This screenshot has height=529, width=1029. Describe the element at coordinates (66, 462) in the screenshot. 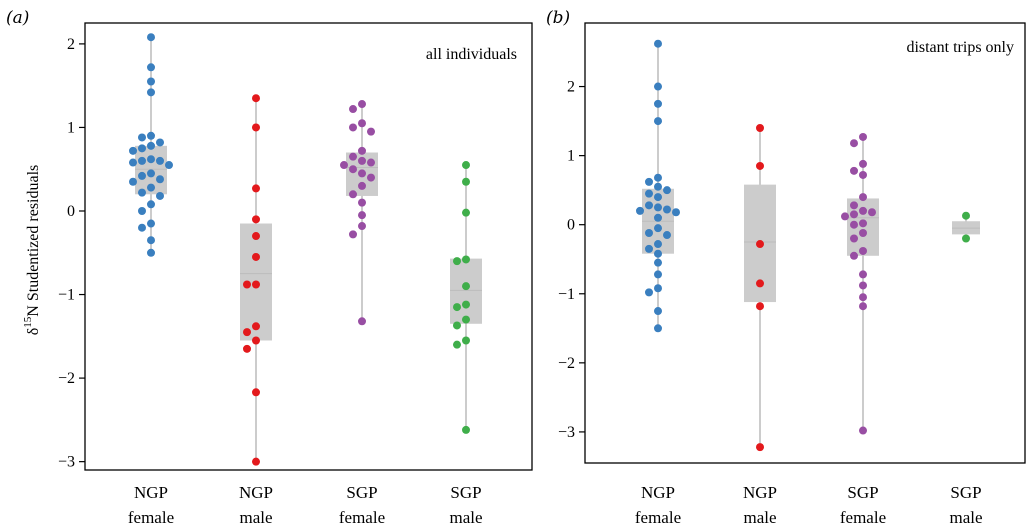

I see `panel-a-y-tick-label-0: −3` at that location.